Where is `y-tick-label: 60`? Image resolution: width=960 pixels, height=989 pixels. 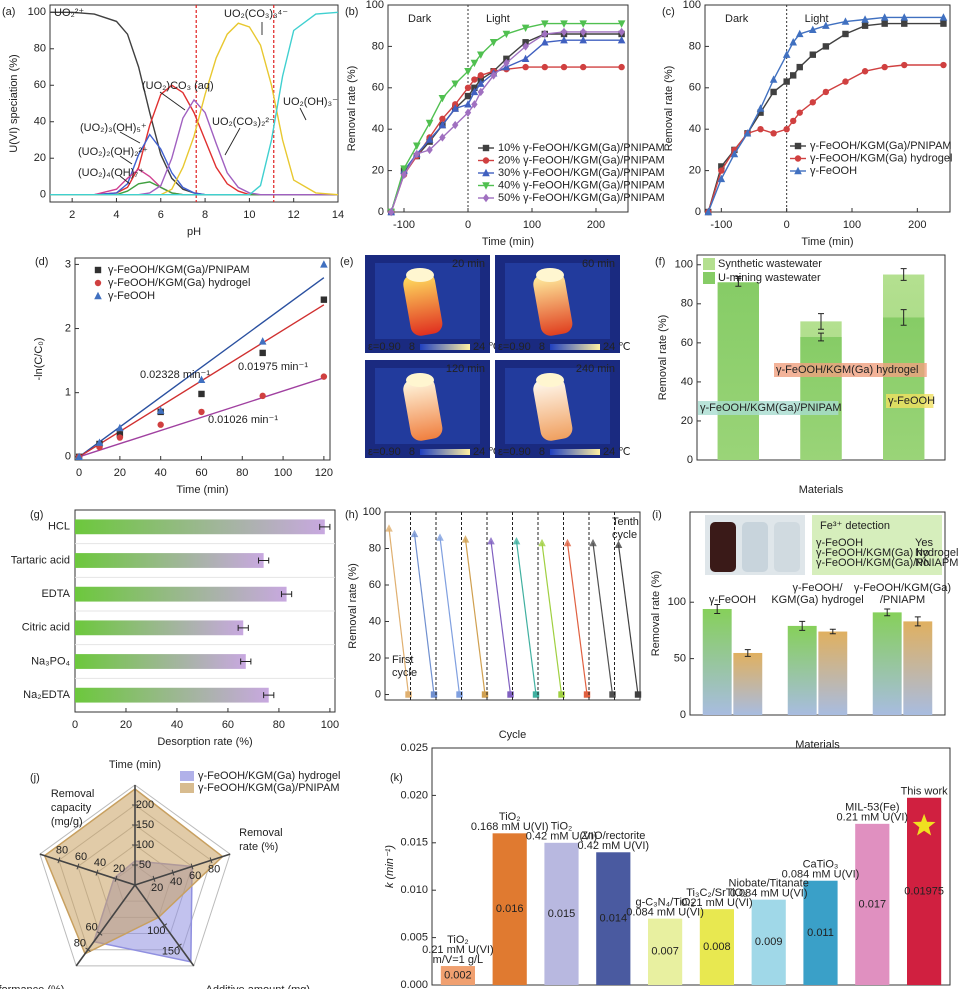 y-tick-label: 60 is located at coordinates (687, 343).